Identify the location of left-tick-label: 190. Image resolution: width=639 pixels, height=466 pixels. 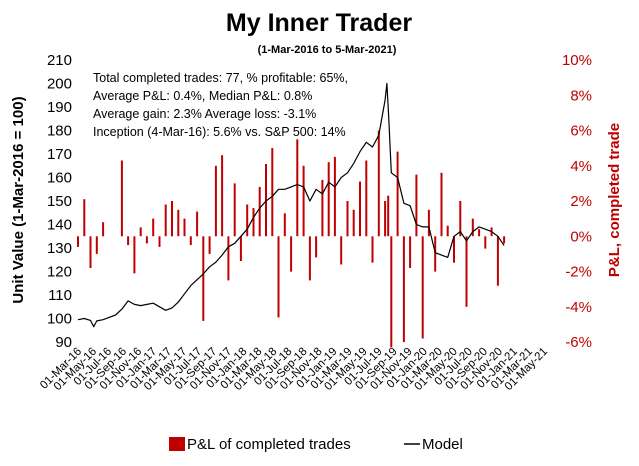
(59, 107).